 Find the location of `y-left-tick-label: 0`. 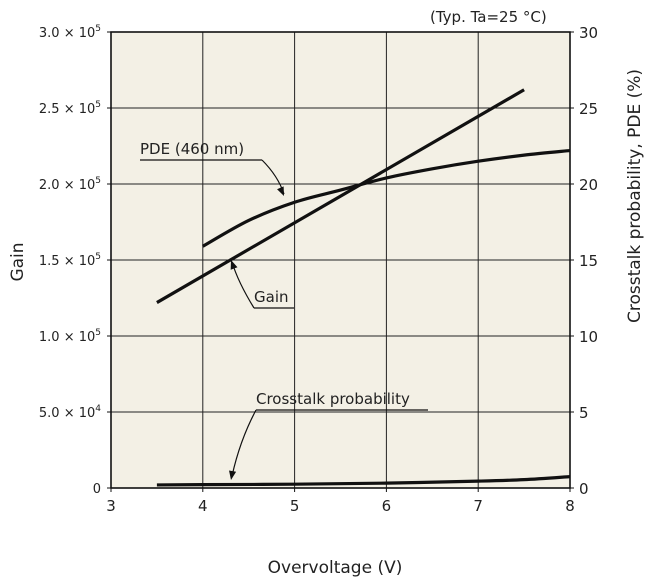

y-left-tick-label: 0 is located at coordinates (97, 489).